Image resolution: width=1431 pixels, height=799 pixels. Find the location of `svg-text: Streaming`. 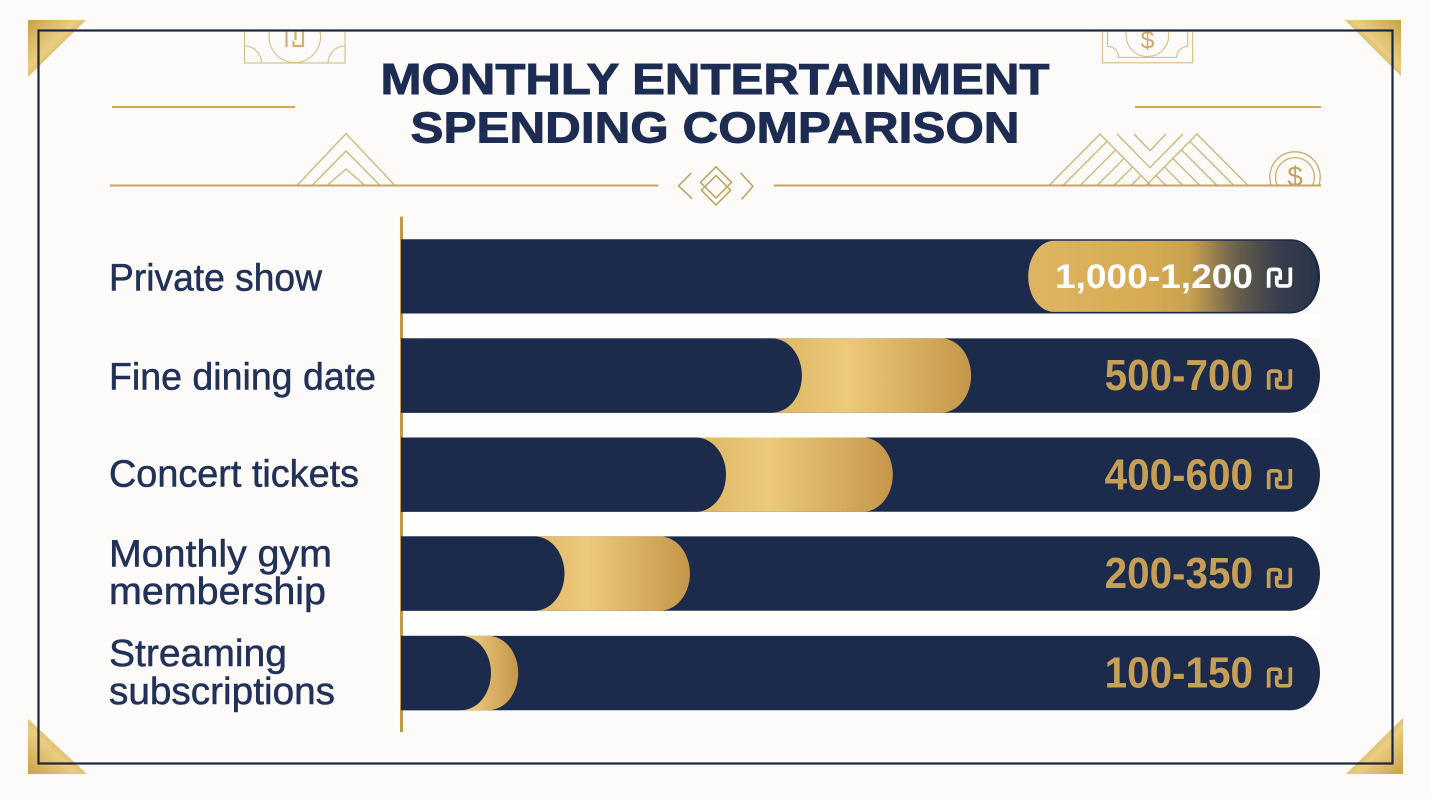

svg-text: Streaming is located at coordinates (198, 654).